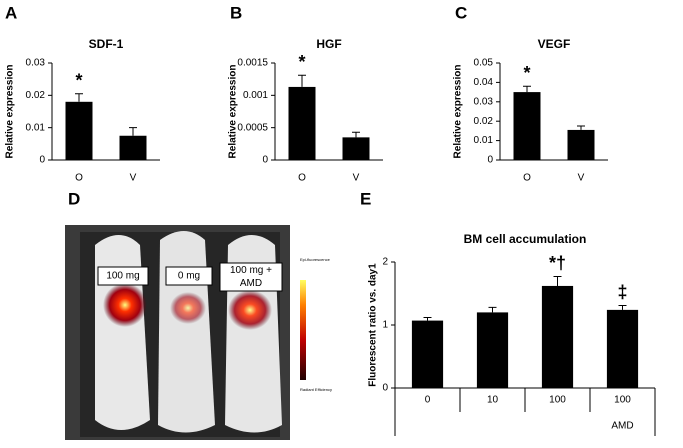  Describe the element at coordinates (255, 95) in the screenshot. I see `y-tick-label: 0.001` at that location.